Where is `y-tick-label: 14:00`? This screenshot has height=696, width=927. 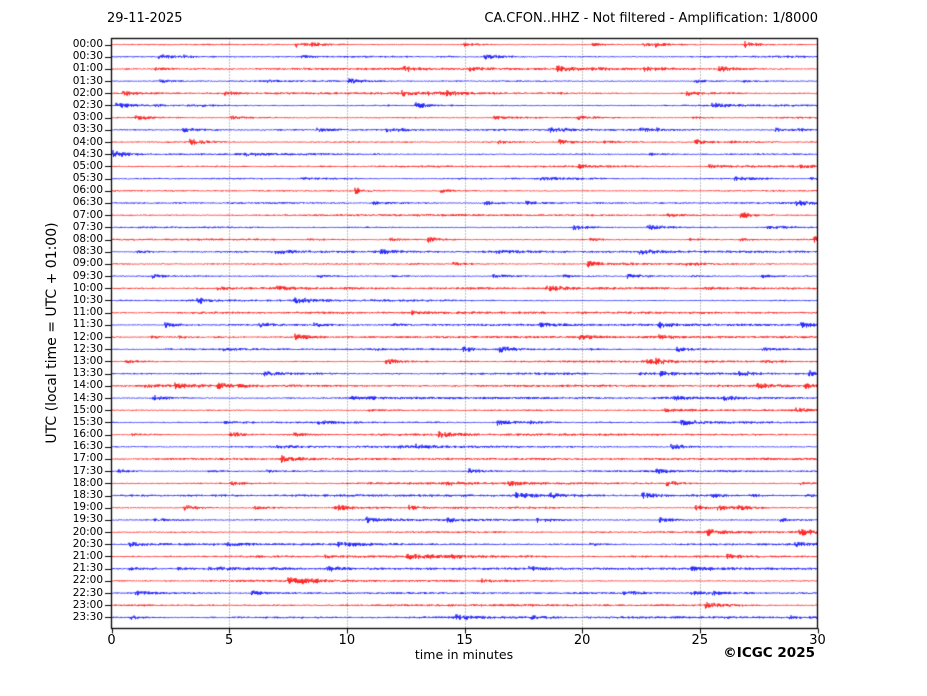
y-tick-label: 14:00 is located at coordinates (87, 385).